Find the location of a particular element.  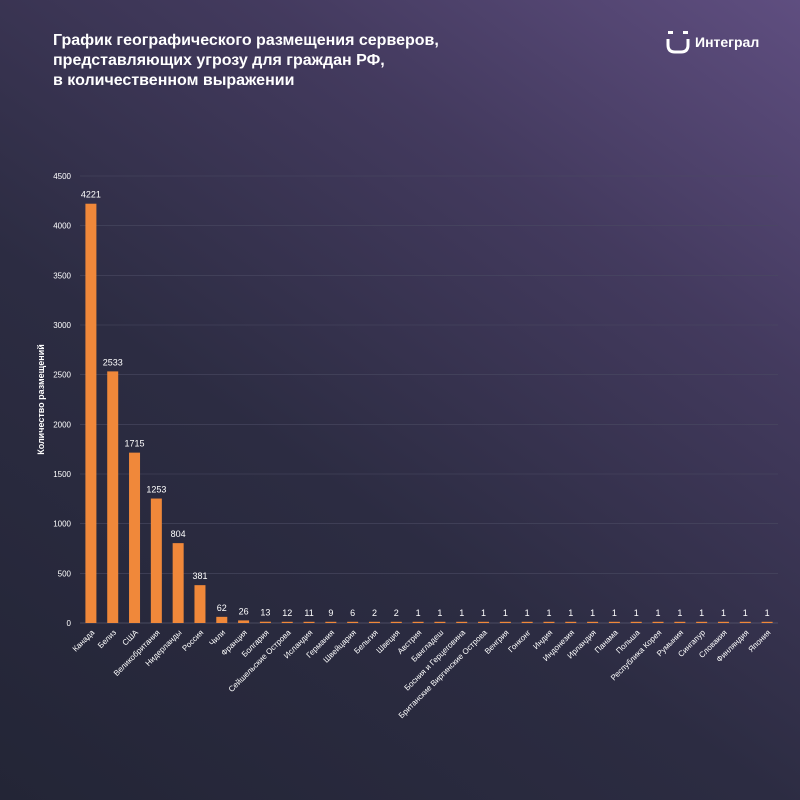

y-tick-label: 3500 is located at coordinates (62, 275).